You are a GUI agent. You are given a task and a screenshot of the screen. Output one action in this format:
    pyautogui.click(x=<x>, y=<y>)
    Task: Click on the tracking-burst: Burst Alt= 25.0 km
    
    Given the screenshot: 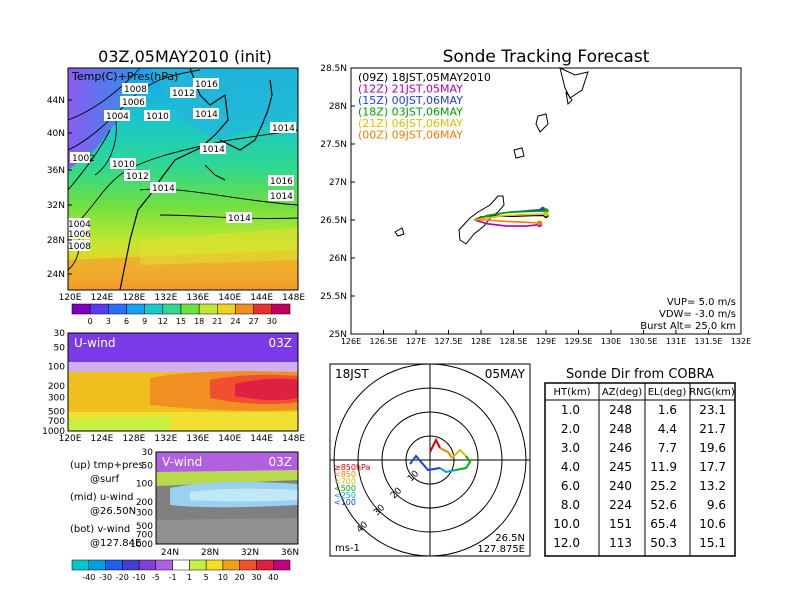 What is the action you would take?
    pyautogui.click(x=688, y=326)
    